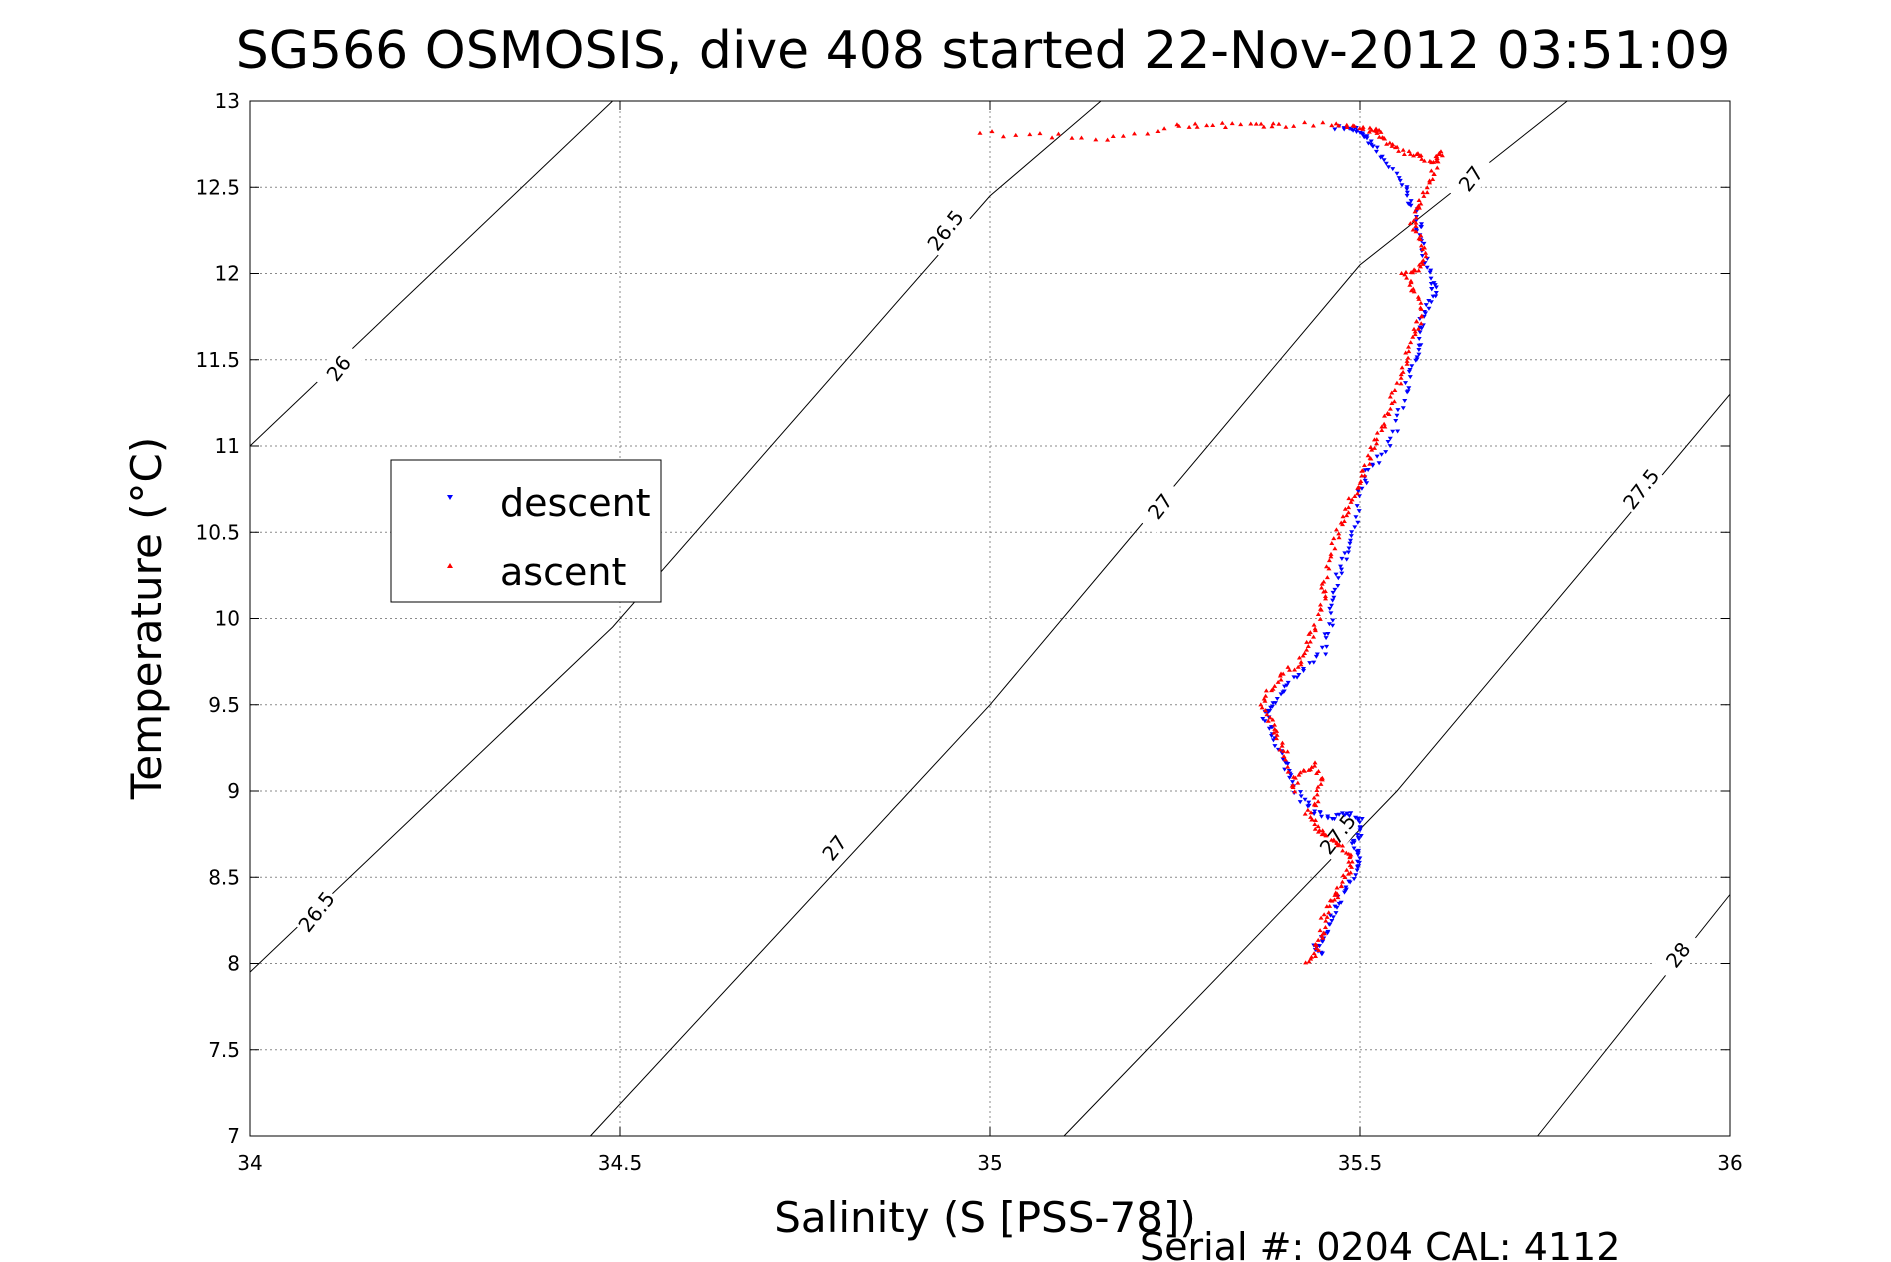 This screenshot has width=1891, height=1262. I want to click on isopycnal-label-bg, so click(834, 848).